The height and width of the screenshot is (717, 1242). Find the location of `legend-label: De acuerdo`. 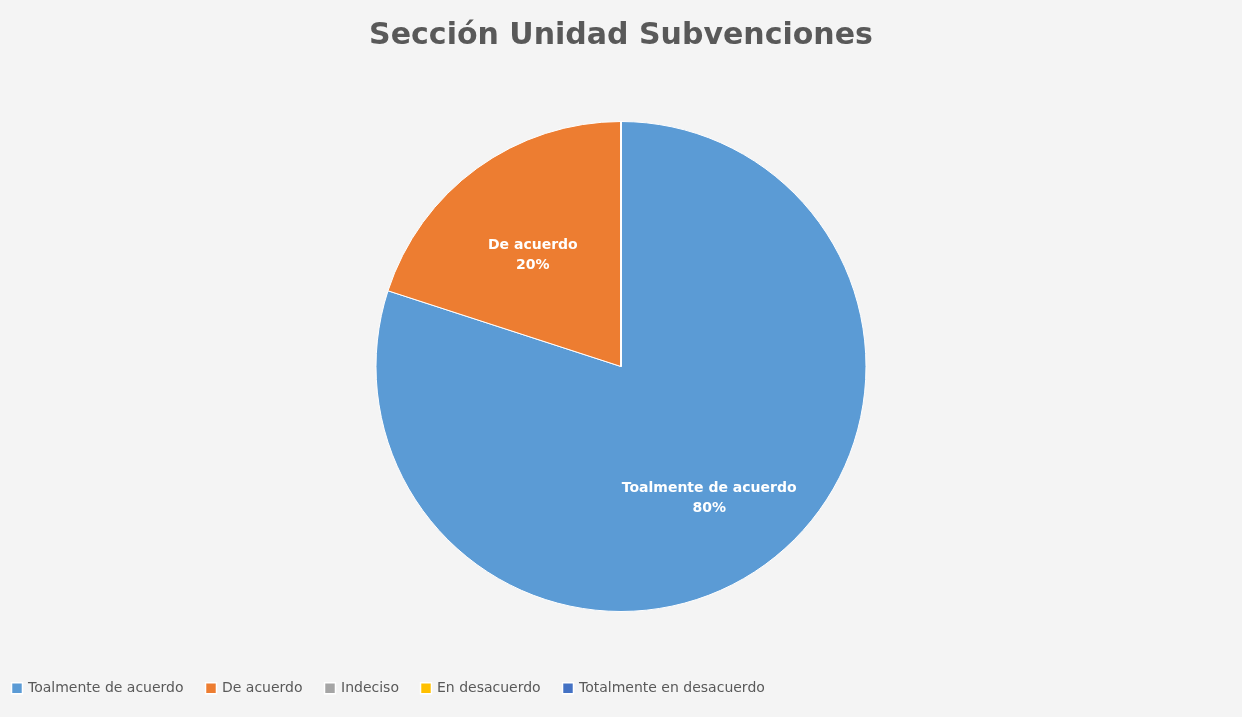

legend-label: De acuerdo is located at coordinates (262, 687).